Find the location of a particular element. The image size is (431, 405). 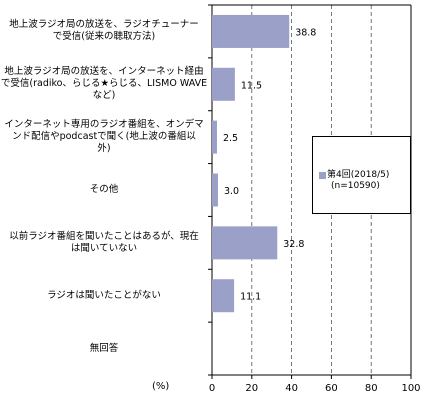

x-tick-label-0: 0 is located at coordinates (212, 388).